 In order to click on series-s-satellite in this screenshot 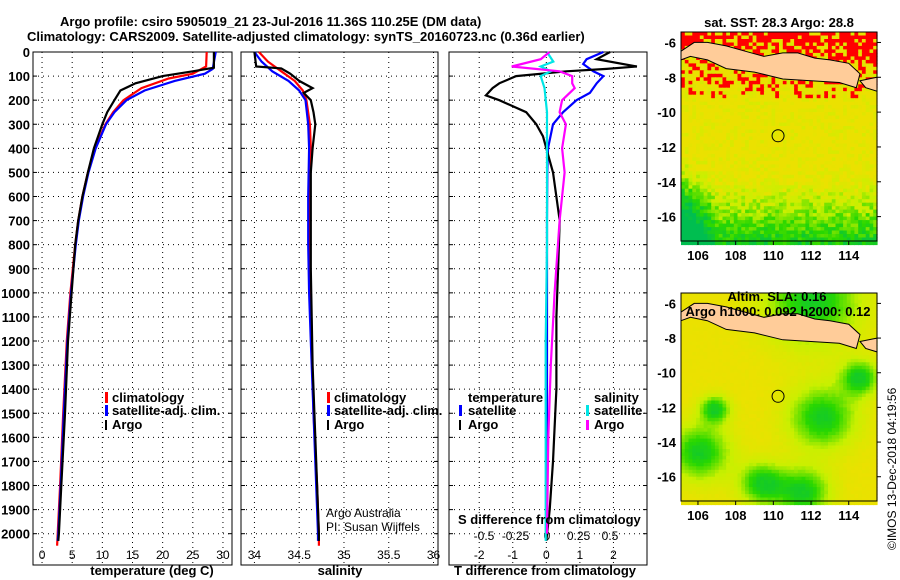, I will do `click(546, 296)`.